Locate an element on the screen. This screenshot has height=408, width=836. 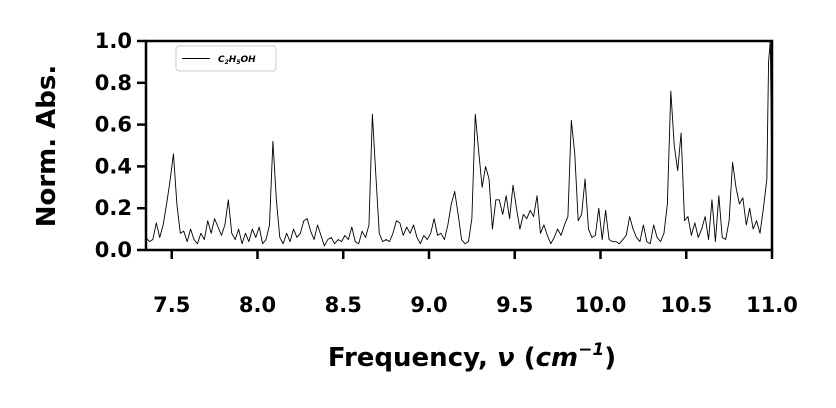
x-tick-label: 9.0 is located at coordinates (428, 305).